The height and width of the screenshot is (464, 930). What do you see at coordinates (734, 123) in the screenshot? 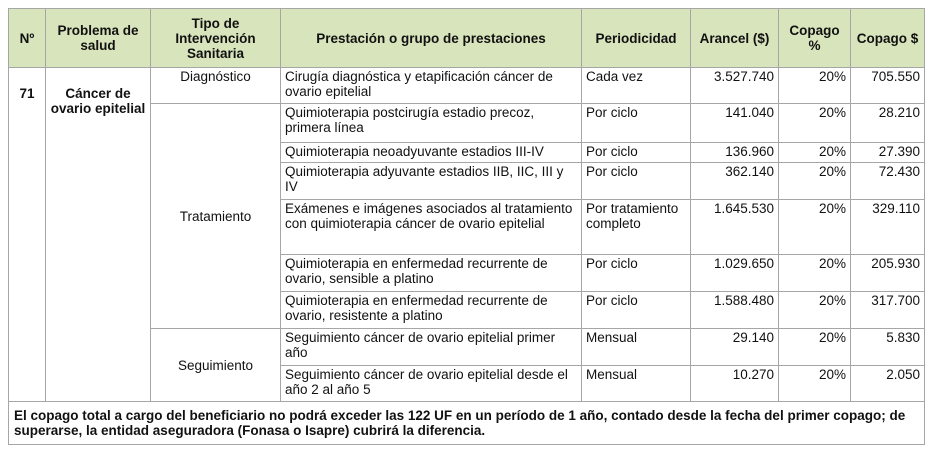
I see `tariff: 141.040` at bounding box center [734, 123].